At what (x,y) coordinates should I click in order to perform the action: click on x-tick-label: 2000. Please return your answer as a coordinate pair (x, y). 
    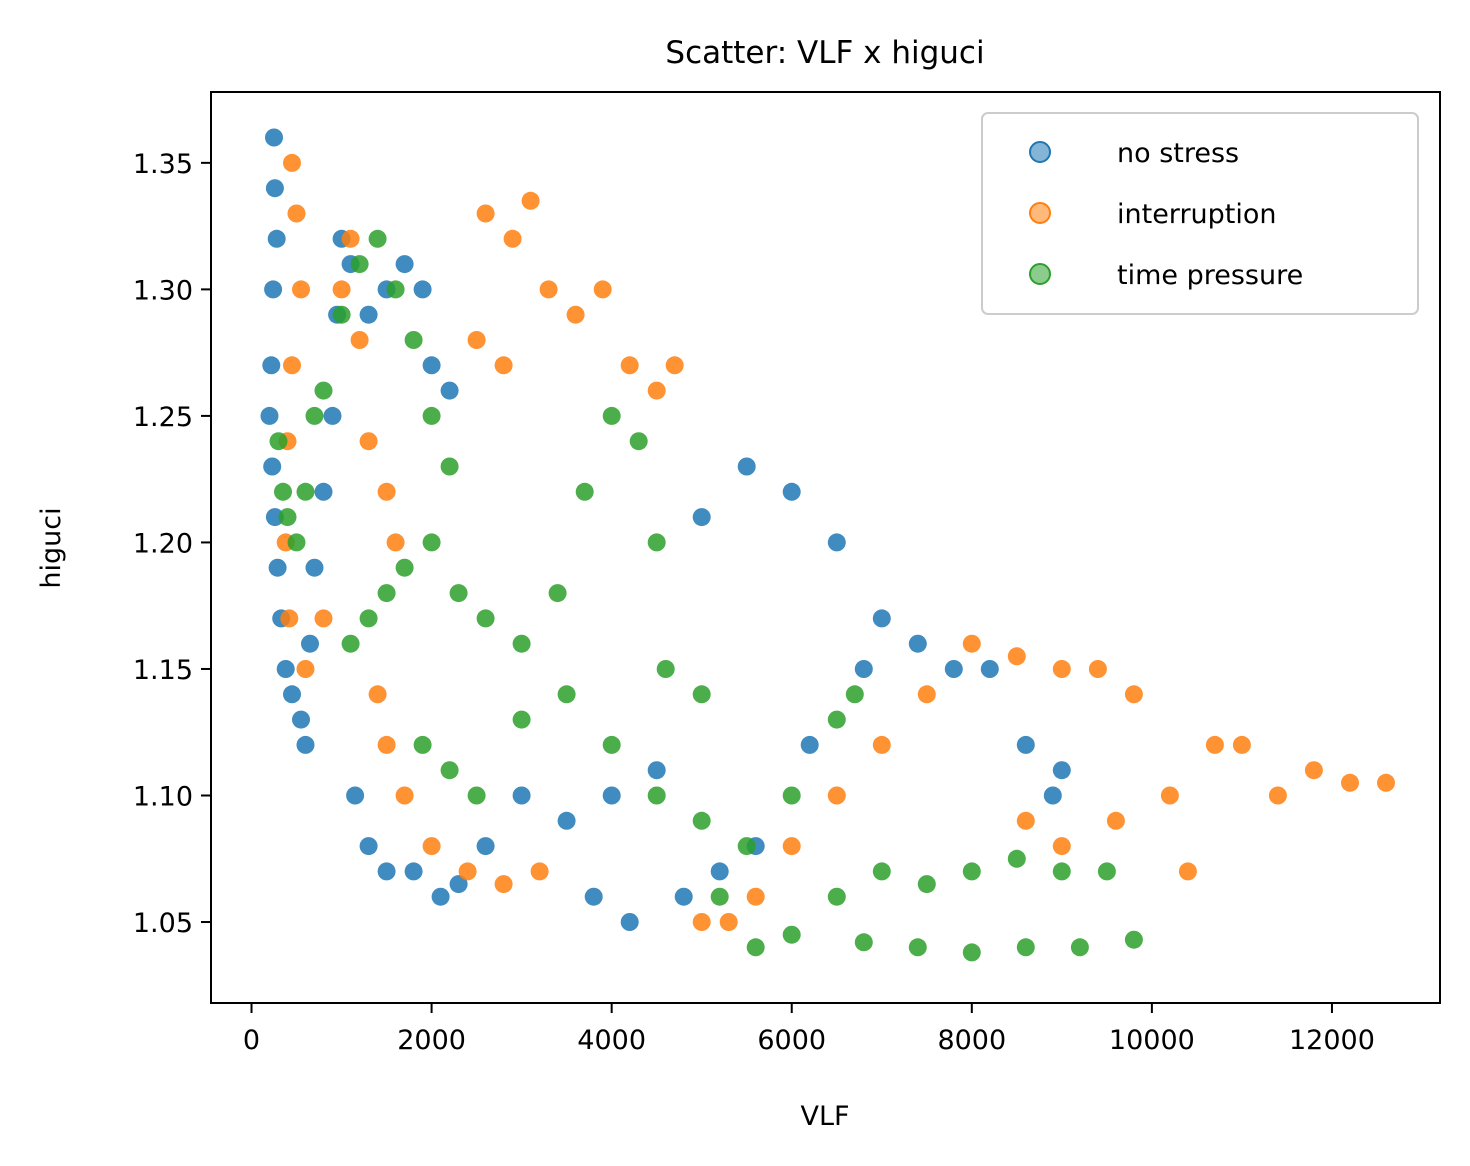
    Looking at the image, I should click on (431, 1040).